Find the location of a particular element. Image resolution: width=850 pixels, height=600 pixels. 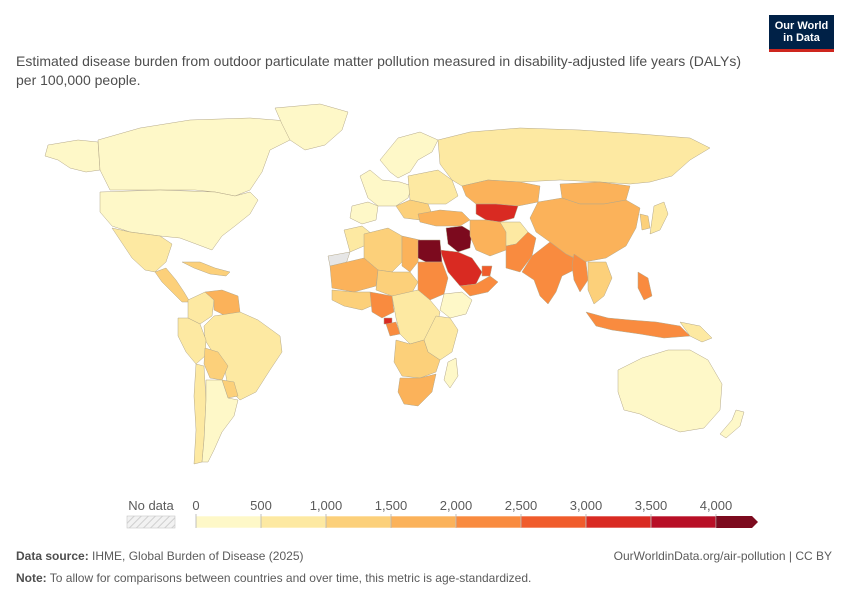

map-region-mauritania-mali is located at coordinates (354, 275).